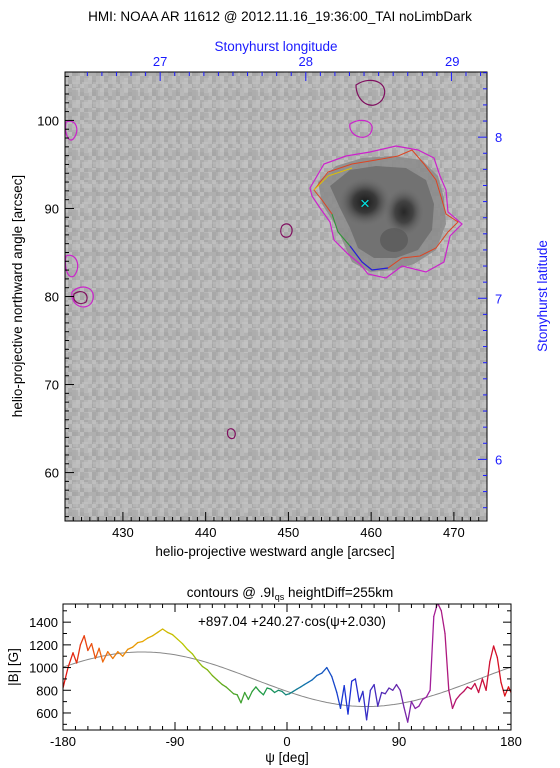 The height and width of the screenshot is (768, 560). What do you see at coordinates (511, 741) in the screenshot?
I see `bottom-x-tick-label: 180` at bounding box center [511, 741].